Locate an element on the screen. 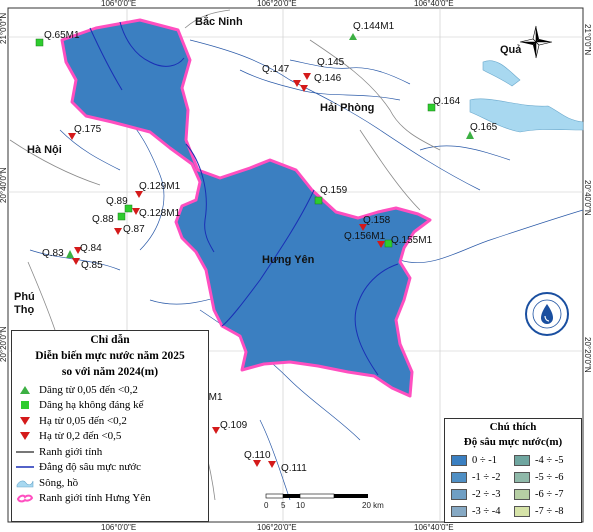 This screenshot has height=532, width=593. legend-label: Đẳng độ sâu mực nước is located at coordinates (90, 467).